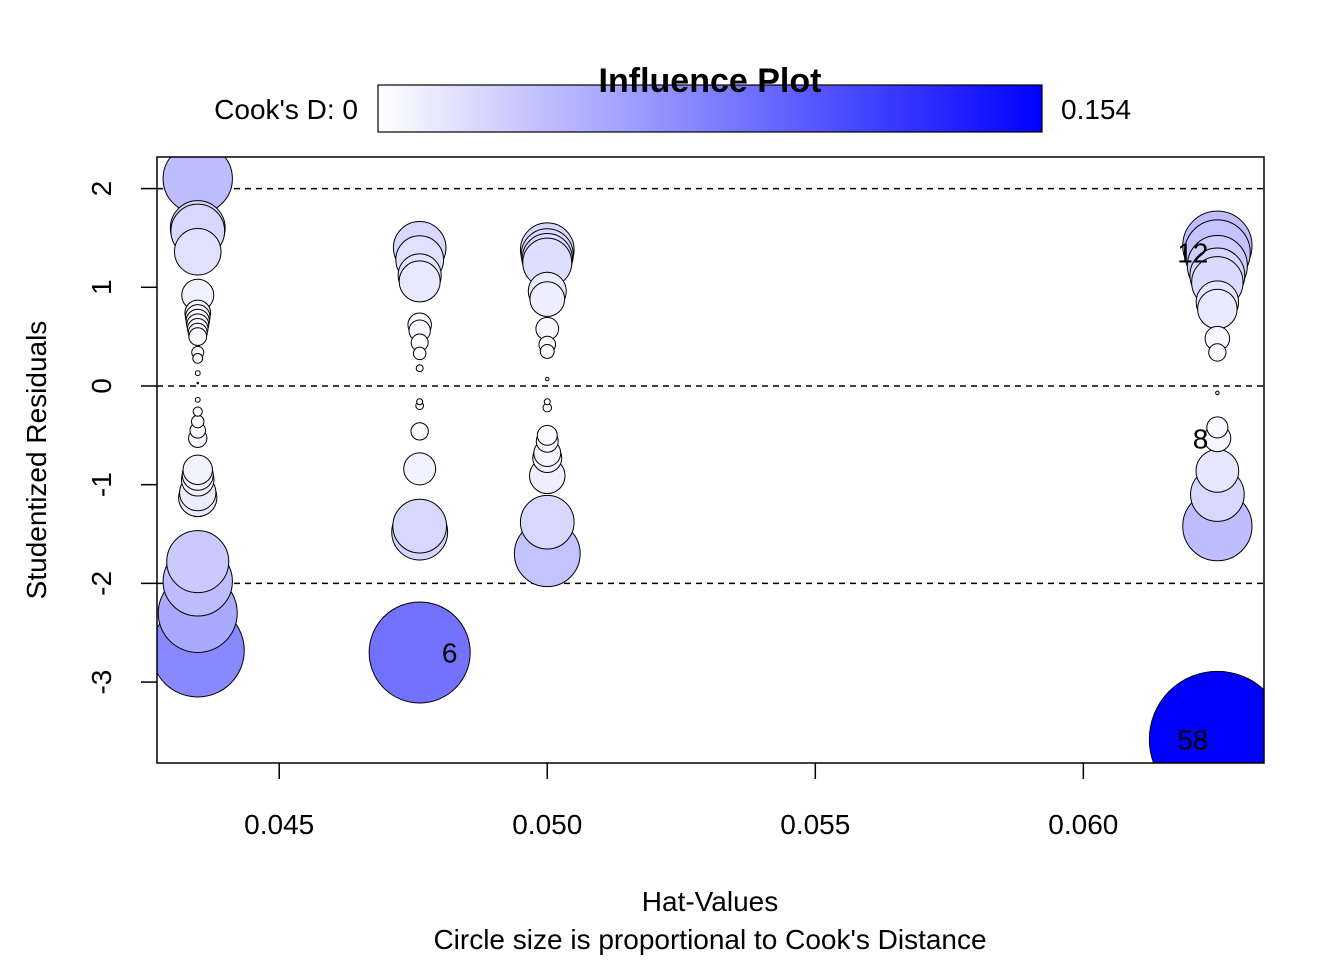 The height and width of the screenshot is (960, 1344). What do you see at coordinates (101, 189) in the screenshot?
I see `y-tick-label: 2` at bounding box center [101, 189].